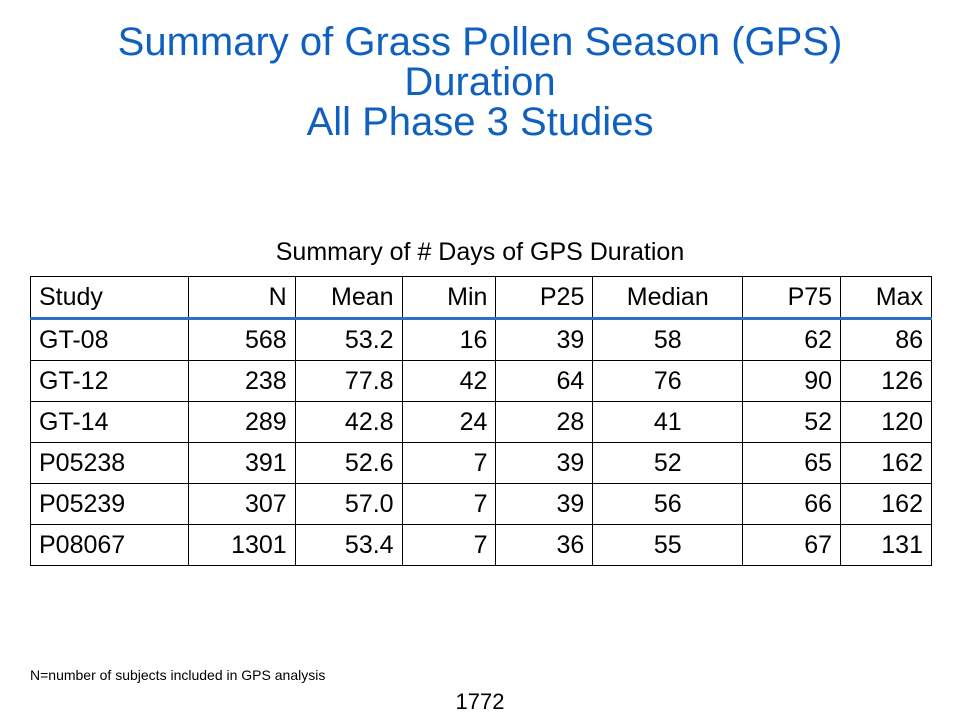 The height and width of the screenshot is (720, 960). I want to click on cell-mean: 52.6, so click(348, 463).